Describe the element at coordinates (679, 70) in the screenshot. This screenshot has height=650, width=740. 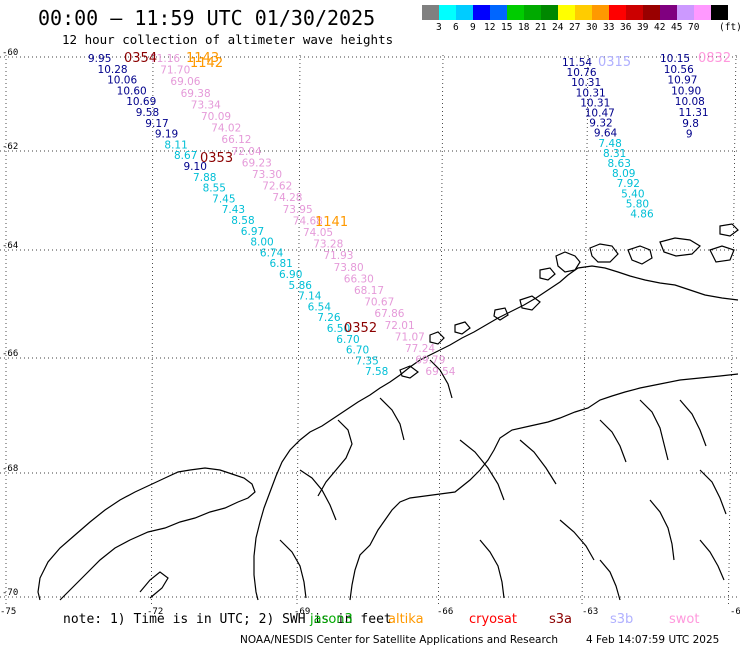
I see `wave-height-value: 10.56` at that location.